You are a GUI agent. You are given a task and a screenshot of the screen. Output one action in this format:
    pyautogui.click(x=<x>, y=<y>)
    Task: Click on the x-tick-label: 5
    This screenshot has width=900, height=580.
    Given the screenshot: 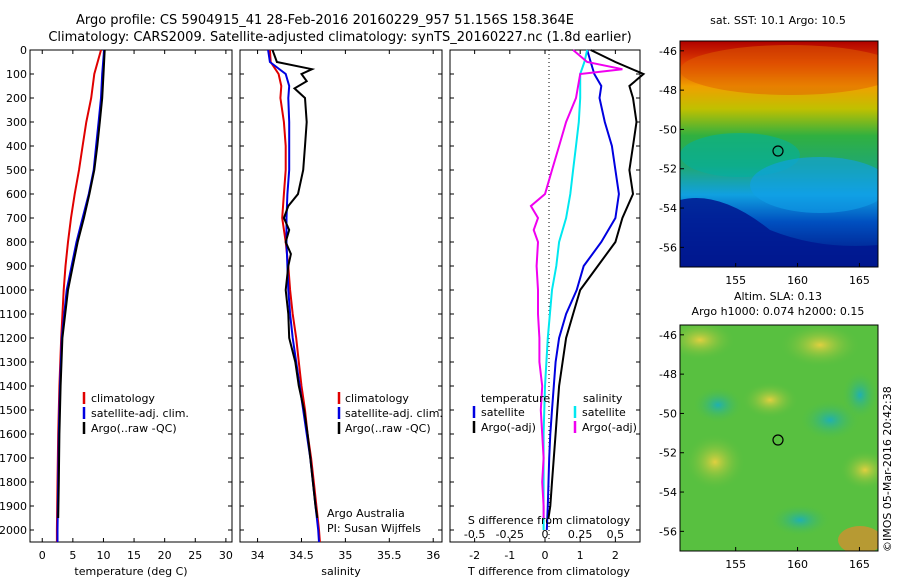 What is the action you would take?
    pyautogui.click(x=72, y=555)
    